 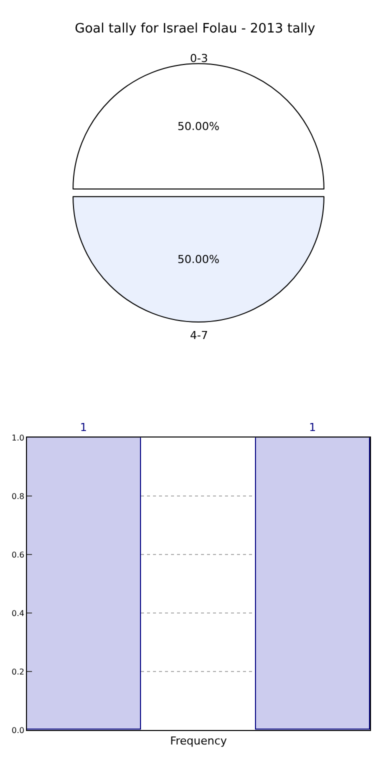 I want to click on slice-label: 0-3, so click(x=199, y=58).